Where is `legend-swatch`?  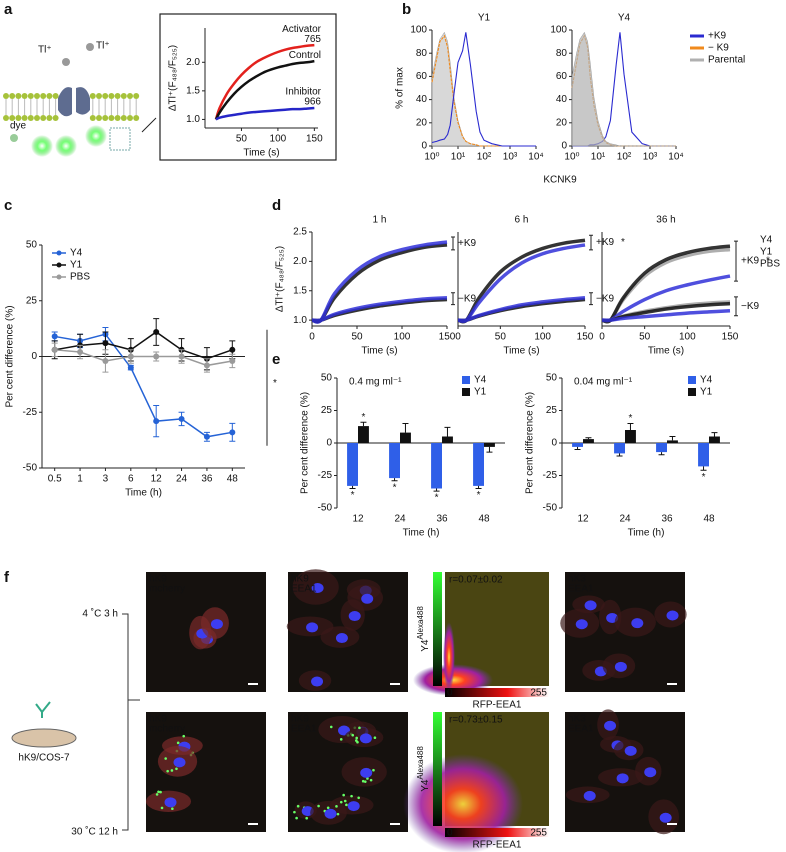 legend-swatch is located at coordinates (692, 380).